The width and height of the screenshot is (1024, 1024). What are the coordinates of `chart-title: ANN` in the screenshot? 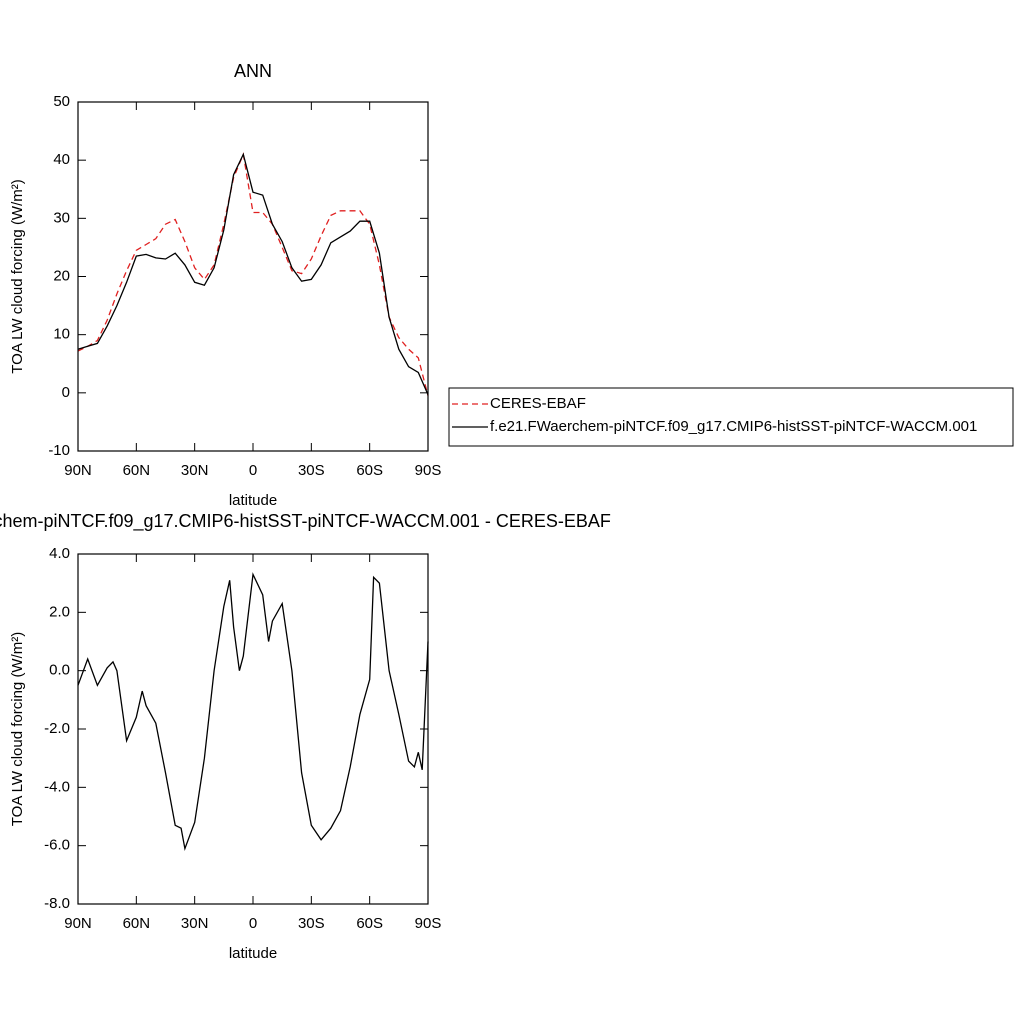 It's located at (253, 71).